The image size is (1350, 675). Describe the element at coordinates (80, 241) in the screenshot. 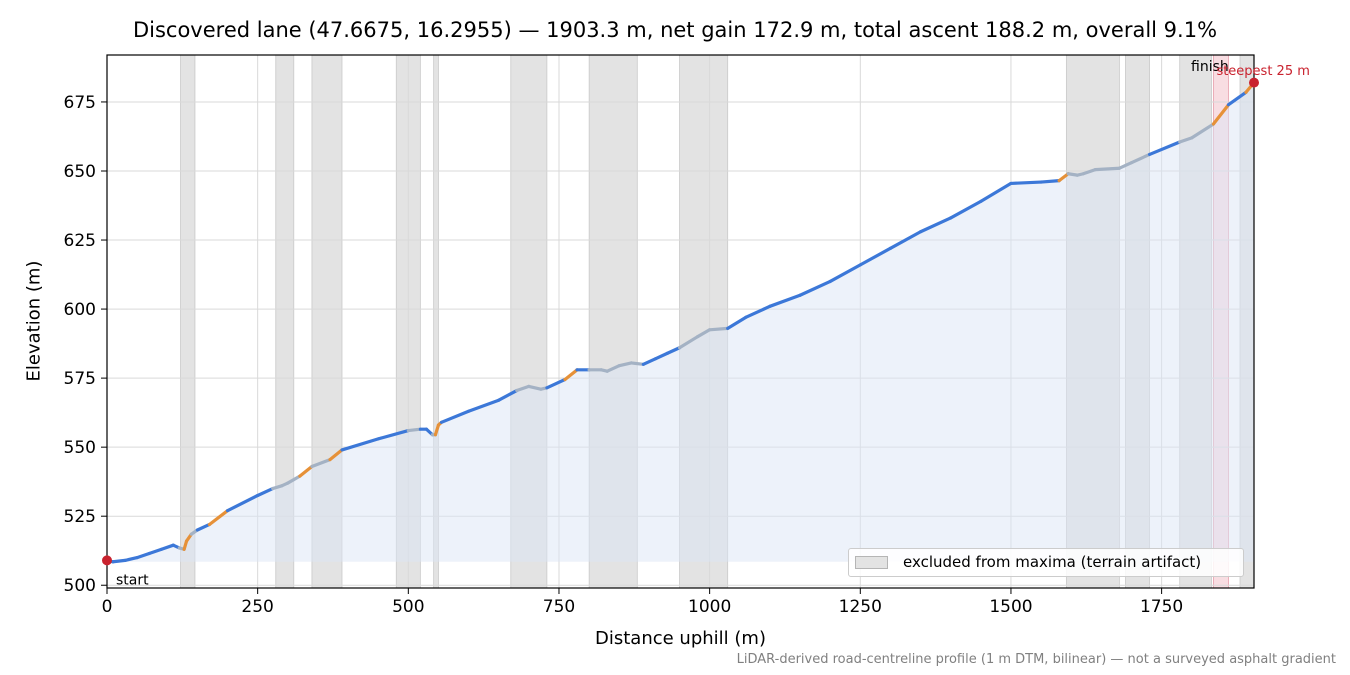

I see `y-tick-label: 625` at that location.